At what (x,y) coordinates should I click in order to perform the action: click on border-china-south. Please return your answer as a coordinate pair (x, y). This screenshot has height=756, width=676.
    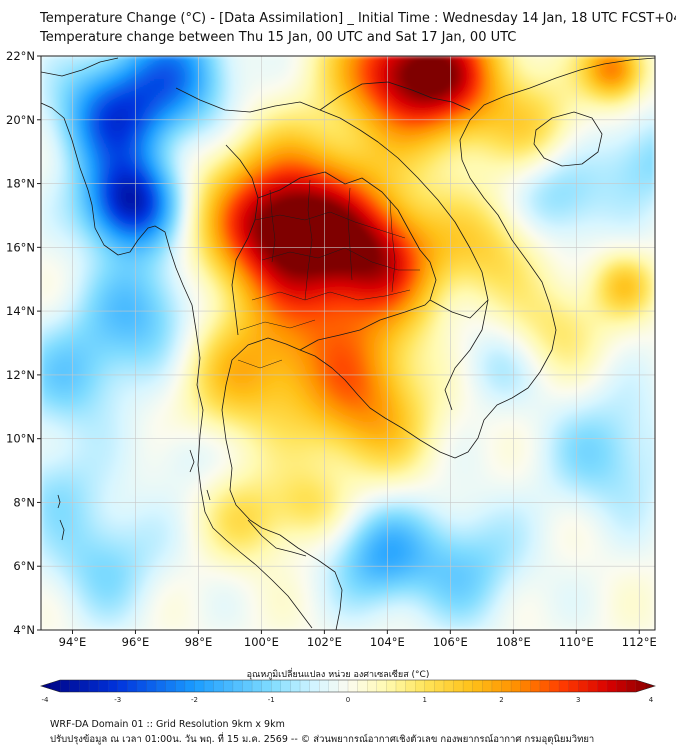
    Looking at the image, I should click on (323, 97).